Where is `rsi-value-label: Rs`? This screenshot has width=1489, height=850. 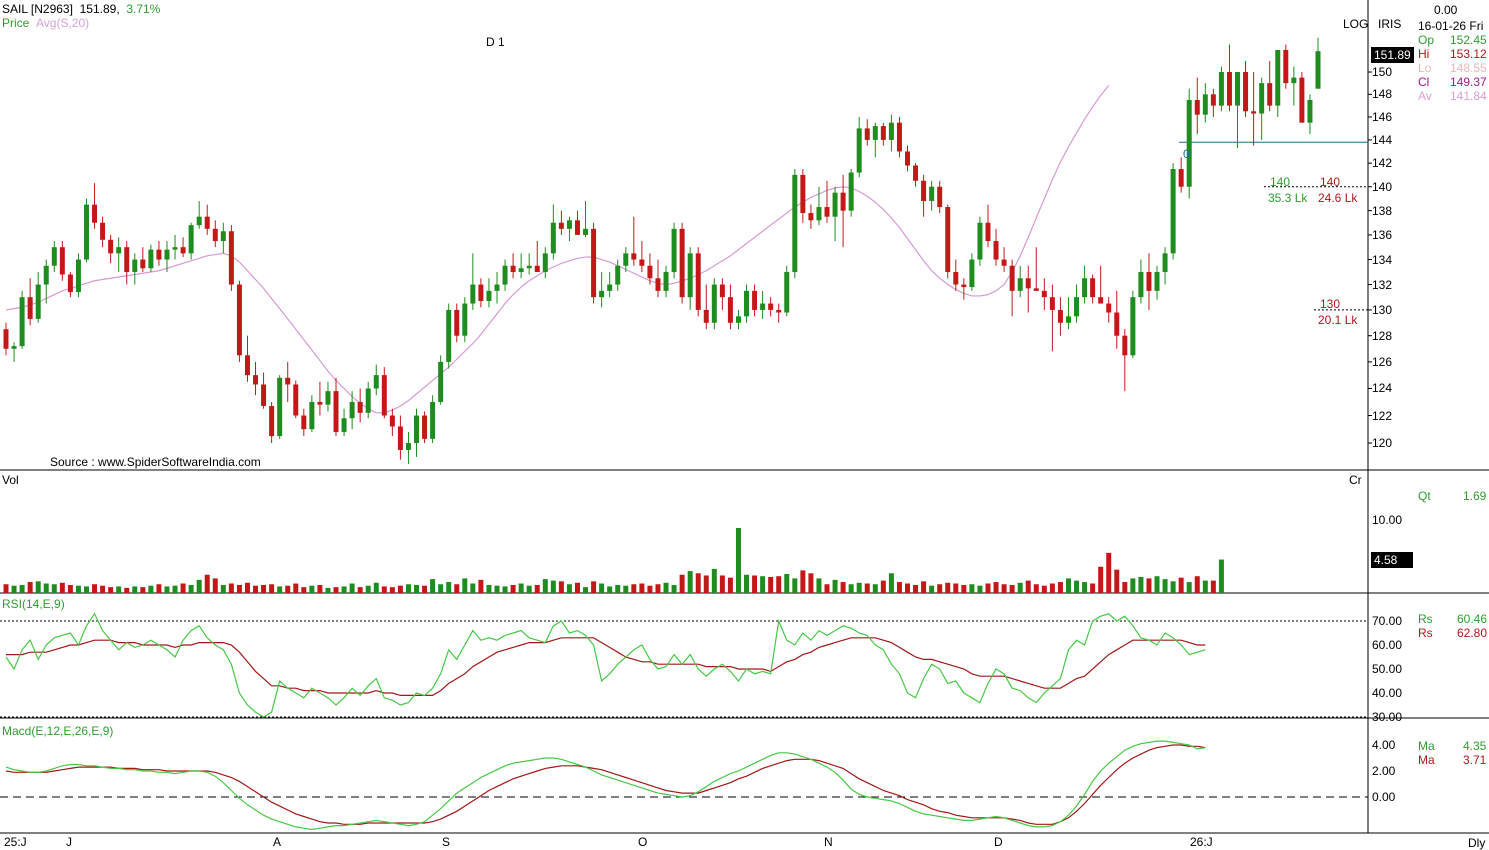 rsi-value-label: Rs is located at coordinates (1425, 619).